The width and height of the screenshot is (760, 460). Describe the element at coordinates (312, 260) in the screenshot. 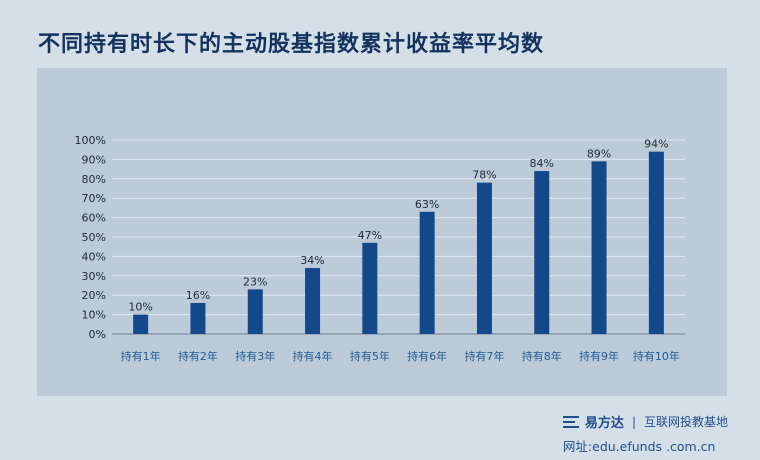

I see `data-label: 34%` at that location.